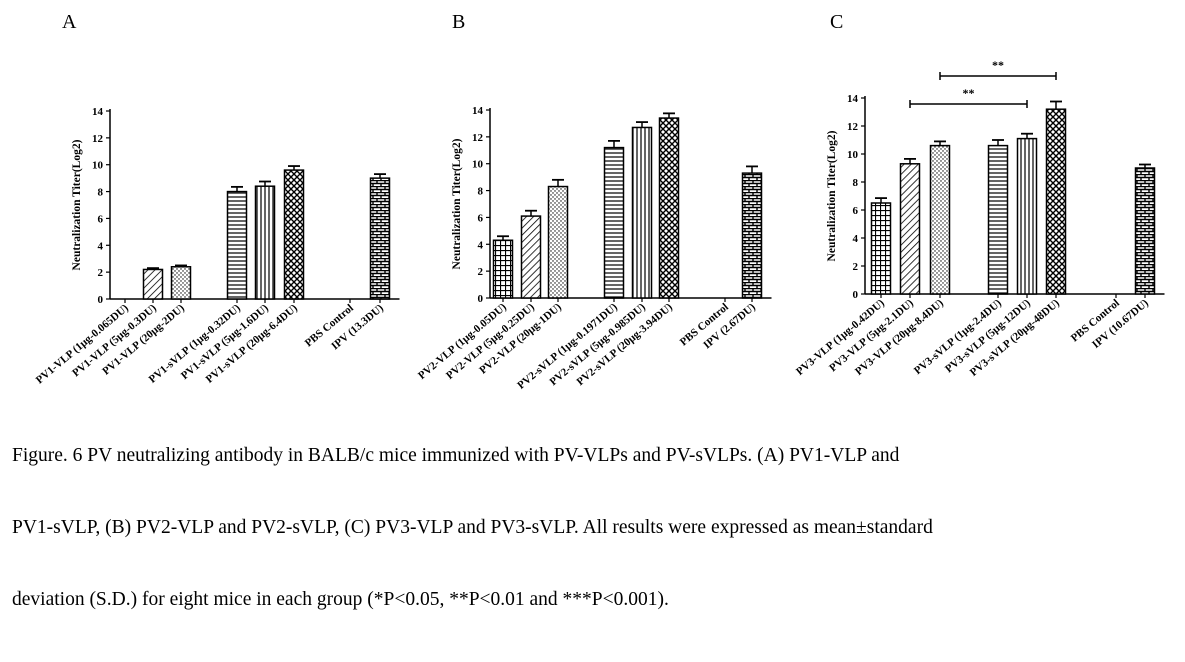 The width and height of the screenshot is (1185, 662). Describe the element at coordinates (836, 22) in the screenshot. I see `panel-letter: C` at that location.